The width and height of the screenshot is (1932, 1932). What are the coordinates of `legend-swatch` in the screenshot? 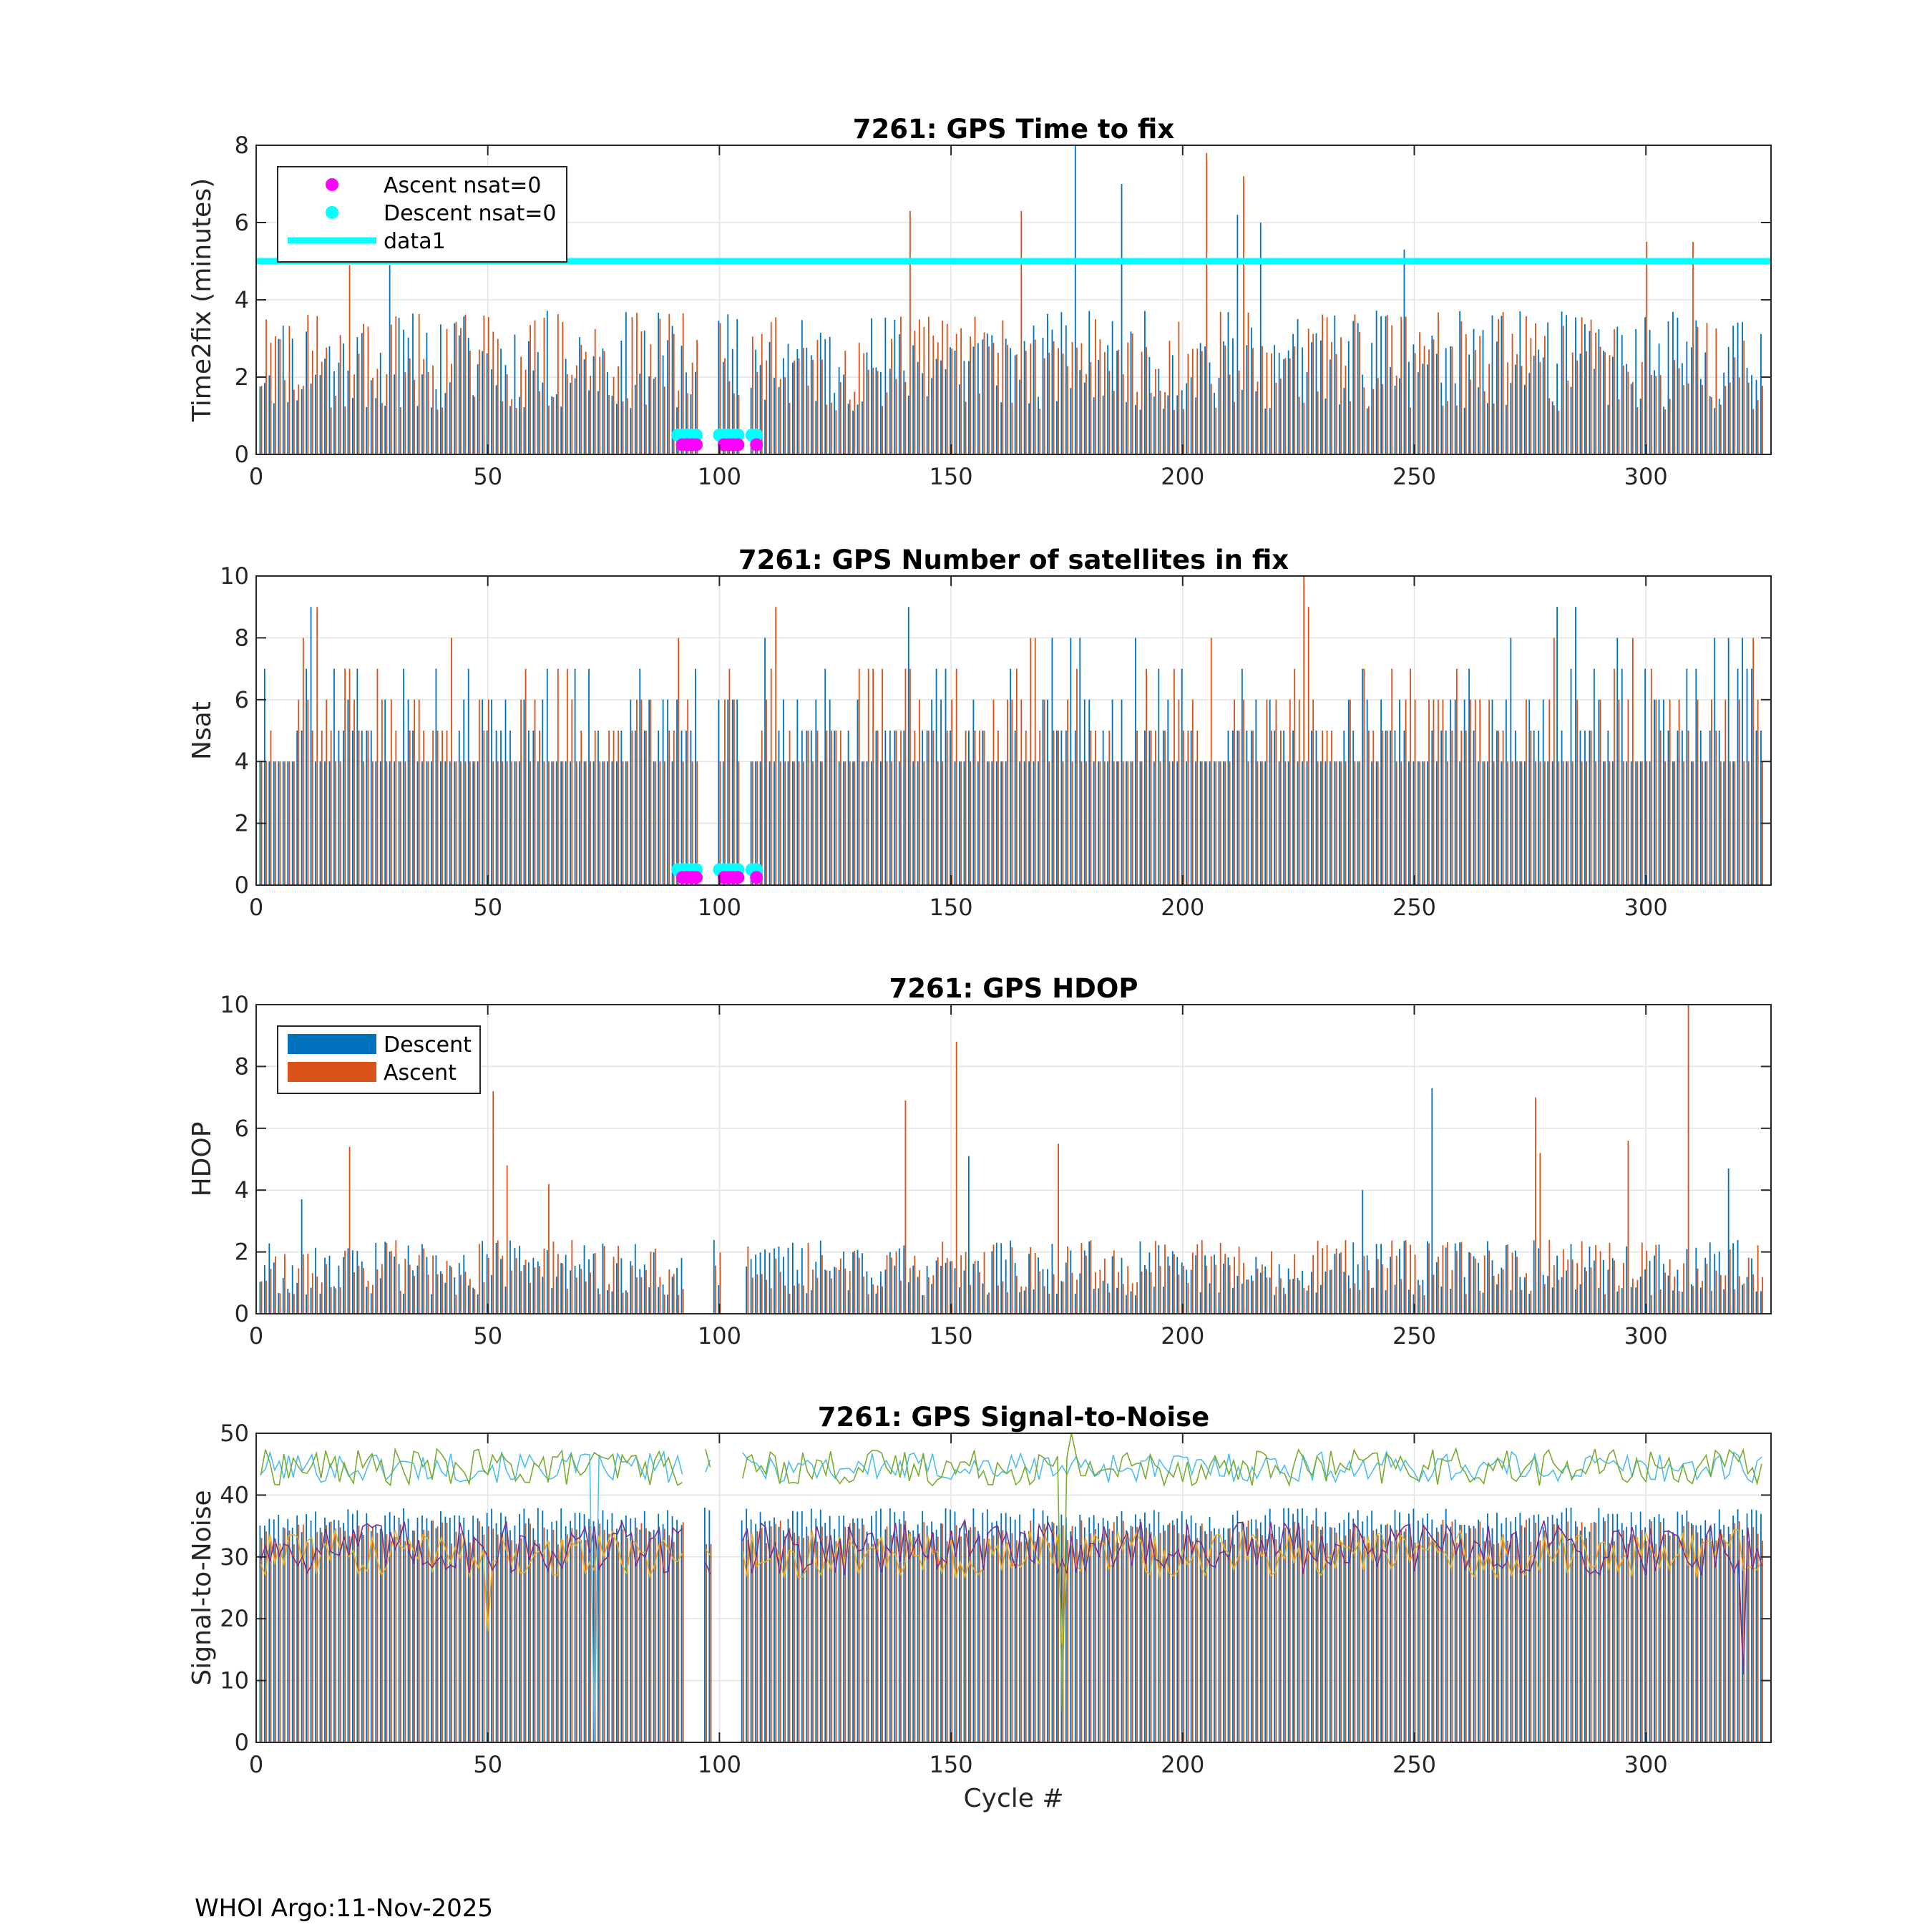 It's located at (332, 1072).